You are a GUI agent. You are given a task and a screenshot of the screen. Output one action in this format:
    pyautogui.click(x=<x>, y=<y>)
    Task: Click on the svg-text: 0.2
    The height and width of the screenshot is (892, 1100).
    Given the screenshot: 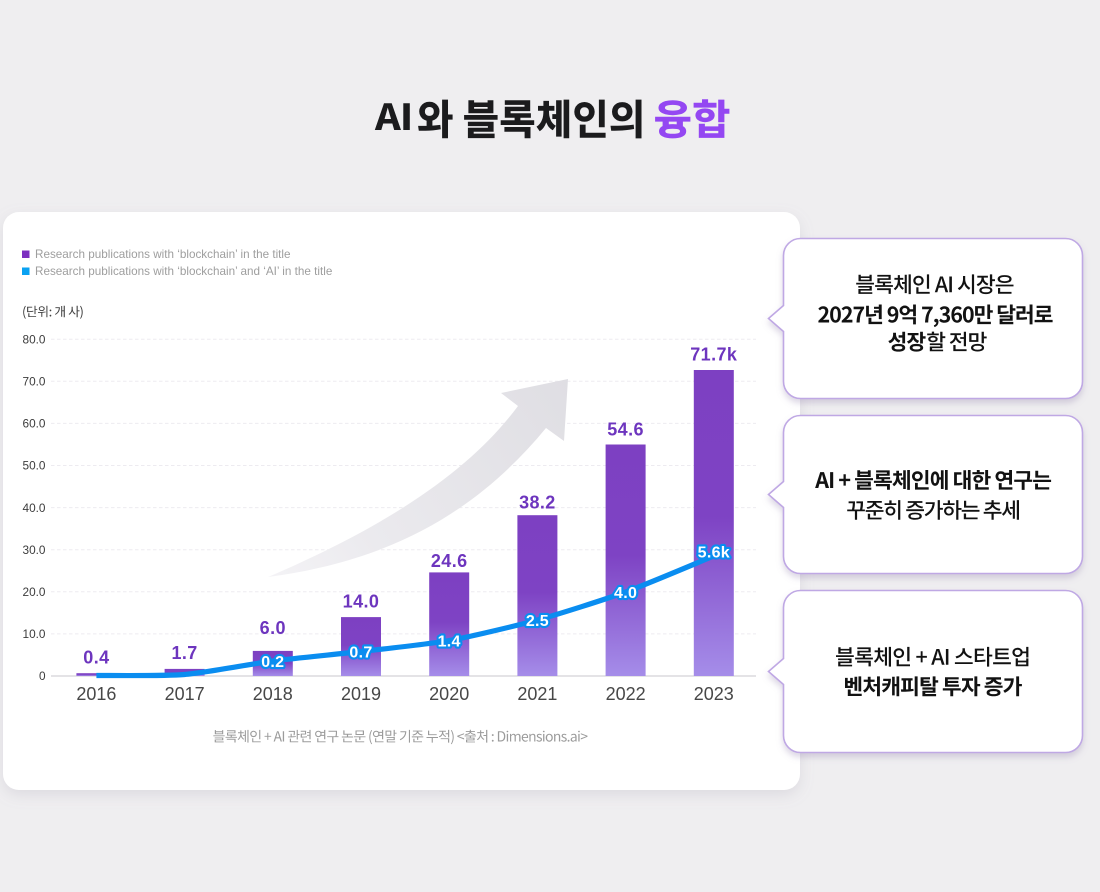 What is the action you would take?
    pyautogui.click(x=272, y=662)
    